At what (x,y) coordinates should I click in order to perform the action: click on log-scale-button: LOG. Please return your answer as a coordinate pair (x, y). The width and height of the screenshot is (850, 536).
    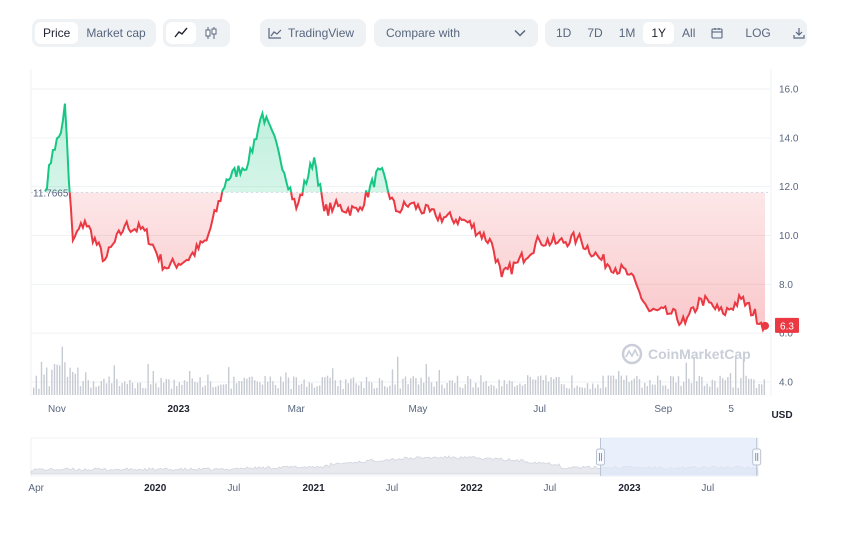
    Looking at the image, I should click on (758, 33).